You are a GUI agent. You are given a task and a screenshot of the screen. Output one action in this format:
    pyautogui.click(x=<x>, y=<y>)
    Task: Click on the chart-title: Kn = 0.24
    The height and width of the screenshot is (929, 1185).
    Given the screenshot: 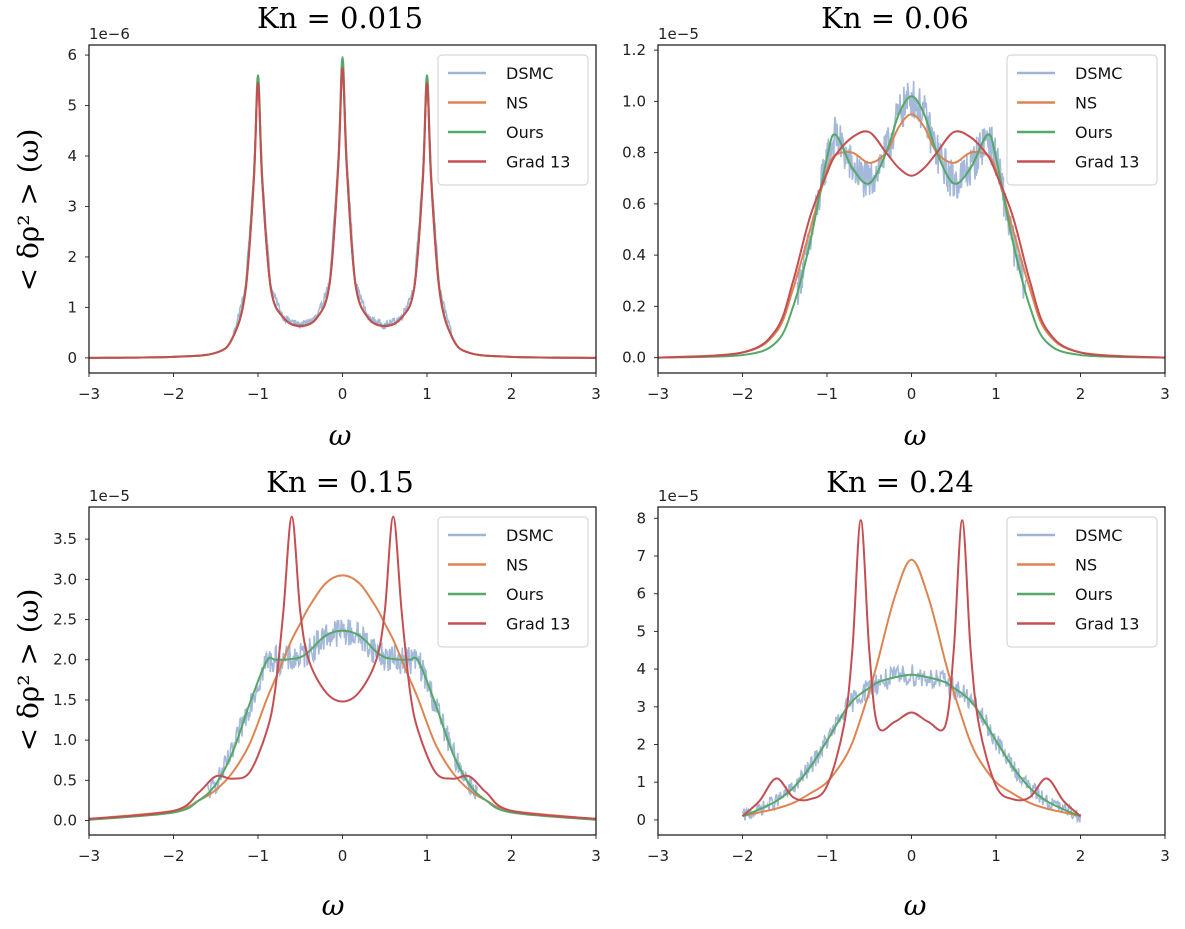 What is the action you would take?
    pyautogui.click(x=900, y=482)
    